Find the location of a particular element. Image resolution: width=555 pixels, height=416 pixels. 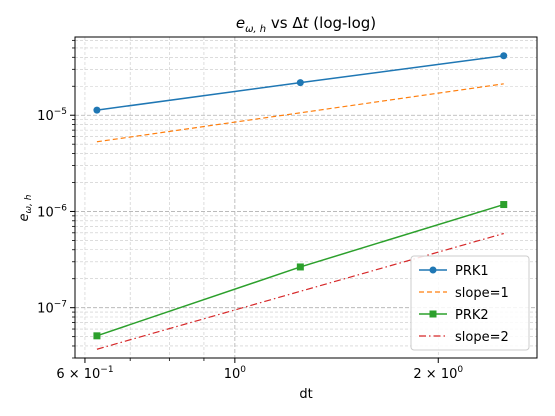

y-axis-ticks: 10⁻⁷ 10⁻⁶ 10⁻⁵ is located at coordinates (56, 199).